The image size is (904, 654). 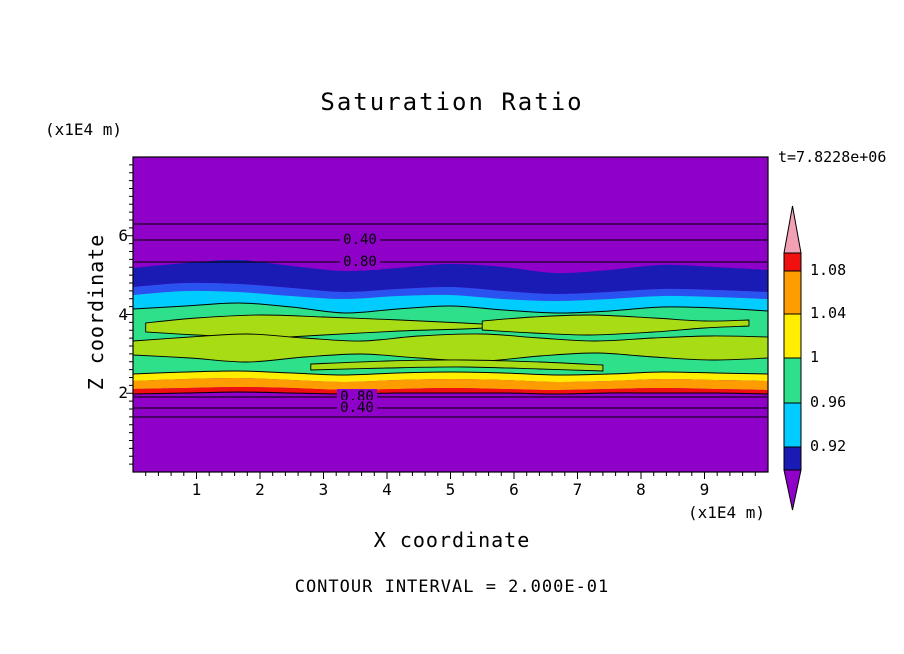 What do you see at coordinates (96, 312) in the screenshot?
I see `z-axis-title: Z coordinate` at bounding box center [96, 312].